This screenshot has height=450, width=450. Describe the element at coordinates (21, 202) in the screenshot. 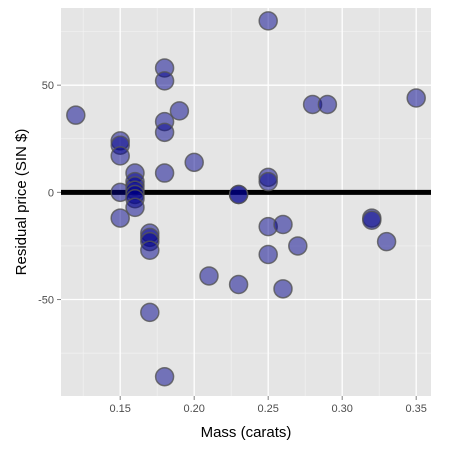

I see `y-axis-title: Residual price (SIN $)` at that location.